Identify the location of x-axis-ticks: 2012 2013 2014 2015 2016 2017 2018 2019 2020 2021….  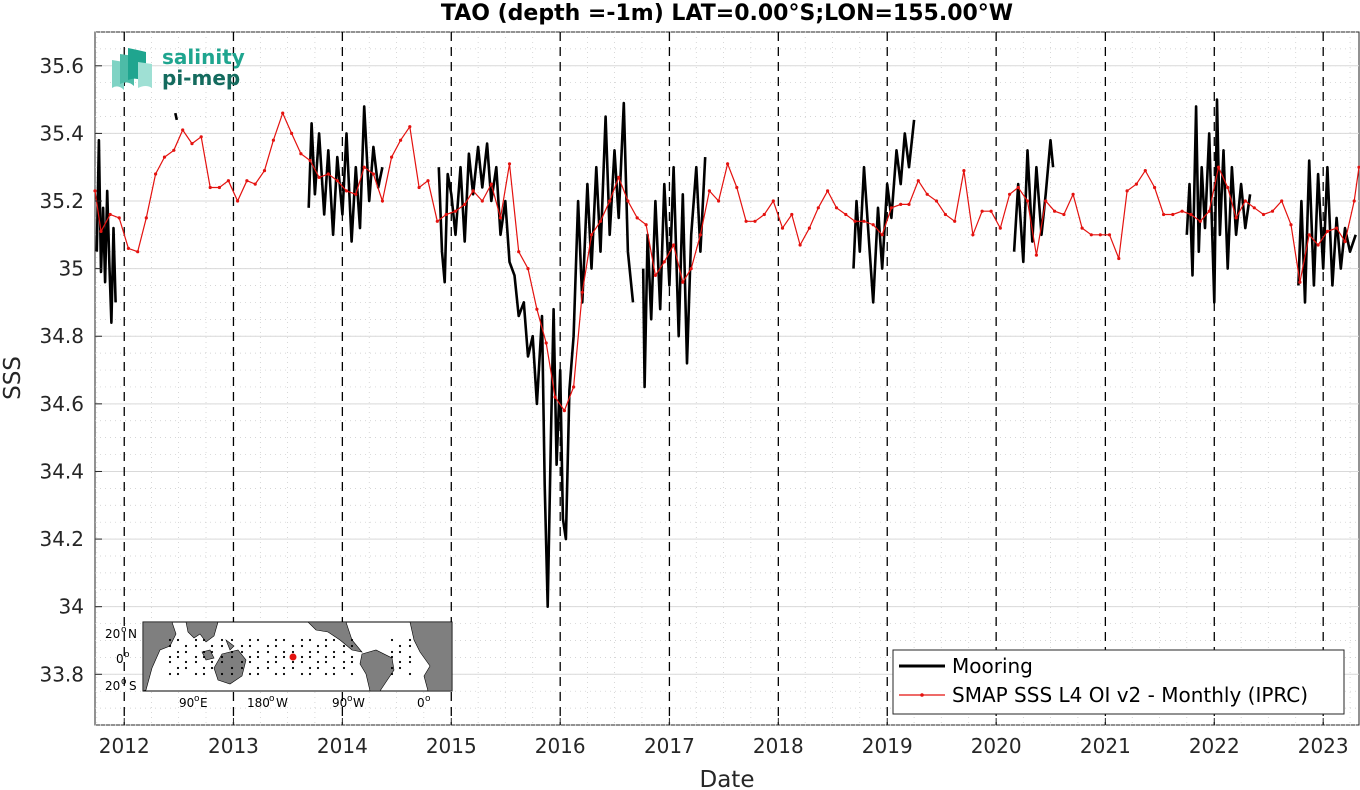
(724, 738).